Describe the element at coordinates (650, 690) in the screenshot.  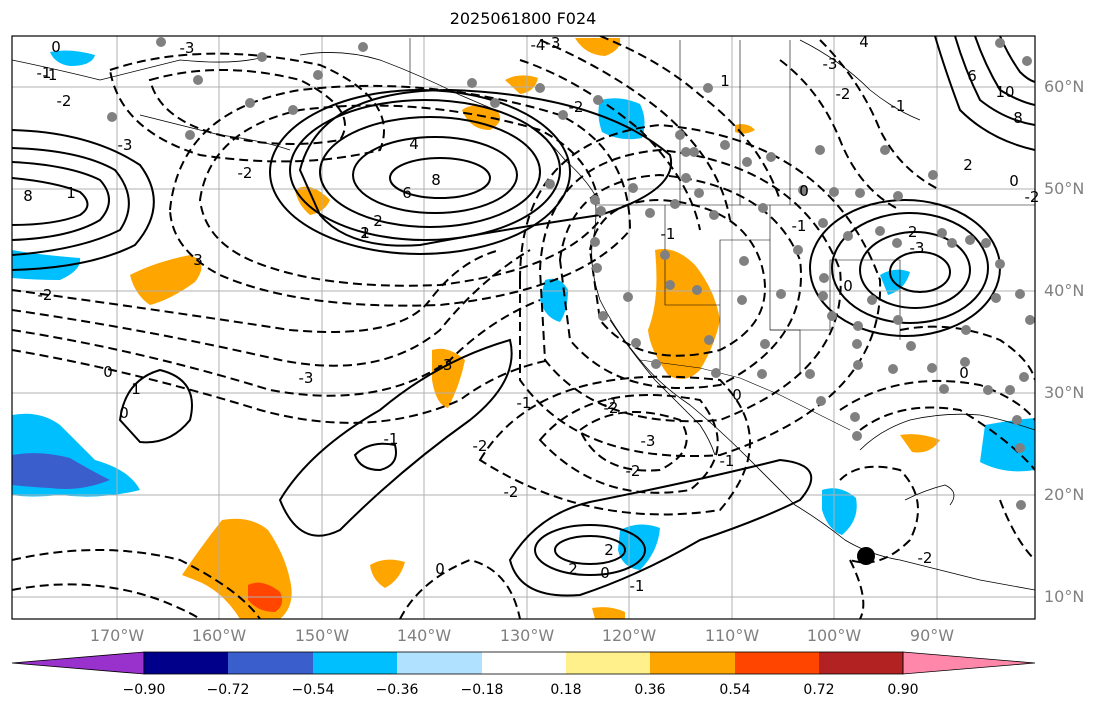
I see `colorbar-tick: 0.36` at that location.